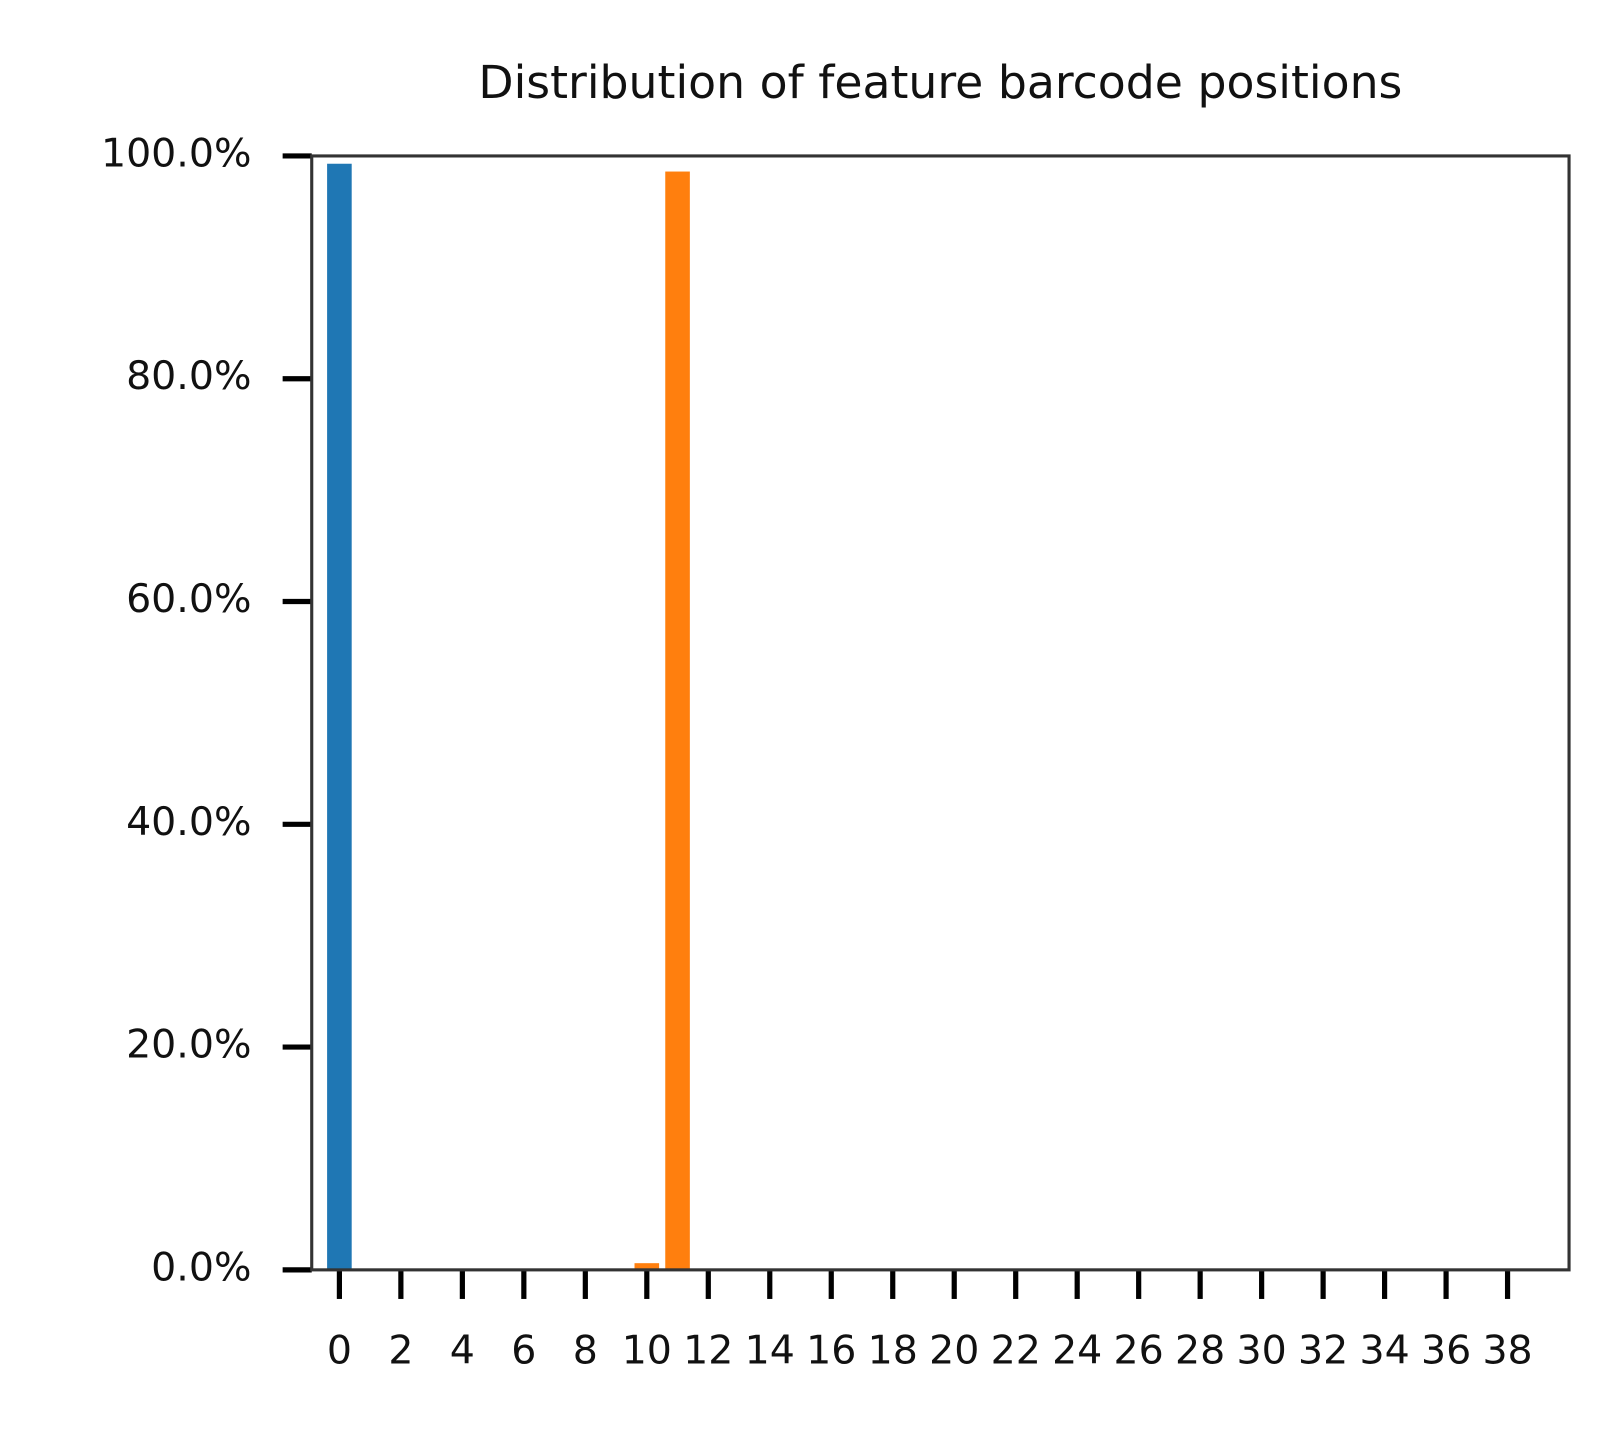 This screenshot has width=1621, height=1431. I want to click on x-tick-label: 30, so click(1262, 1350).